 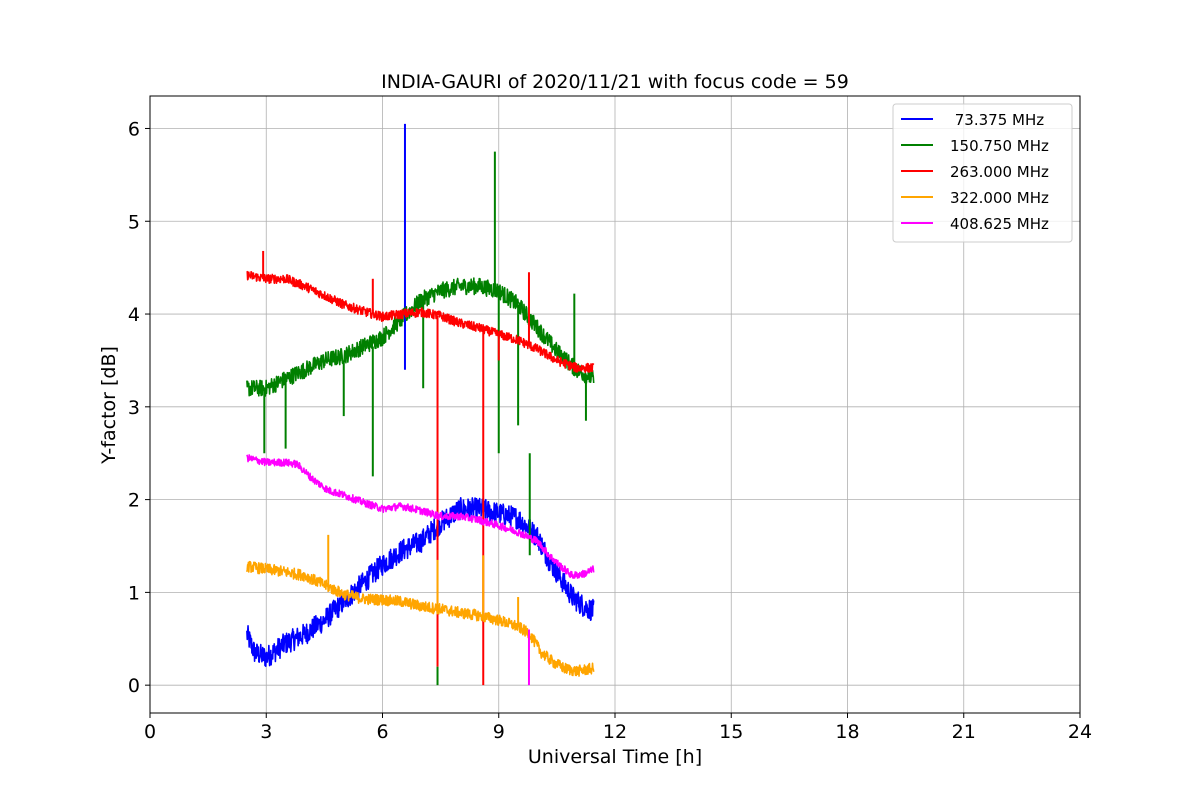 I want to click on legend-entry: 408.625 MHz, so click(x=999, y=224).